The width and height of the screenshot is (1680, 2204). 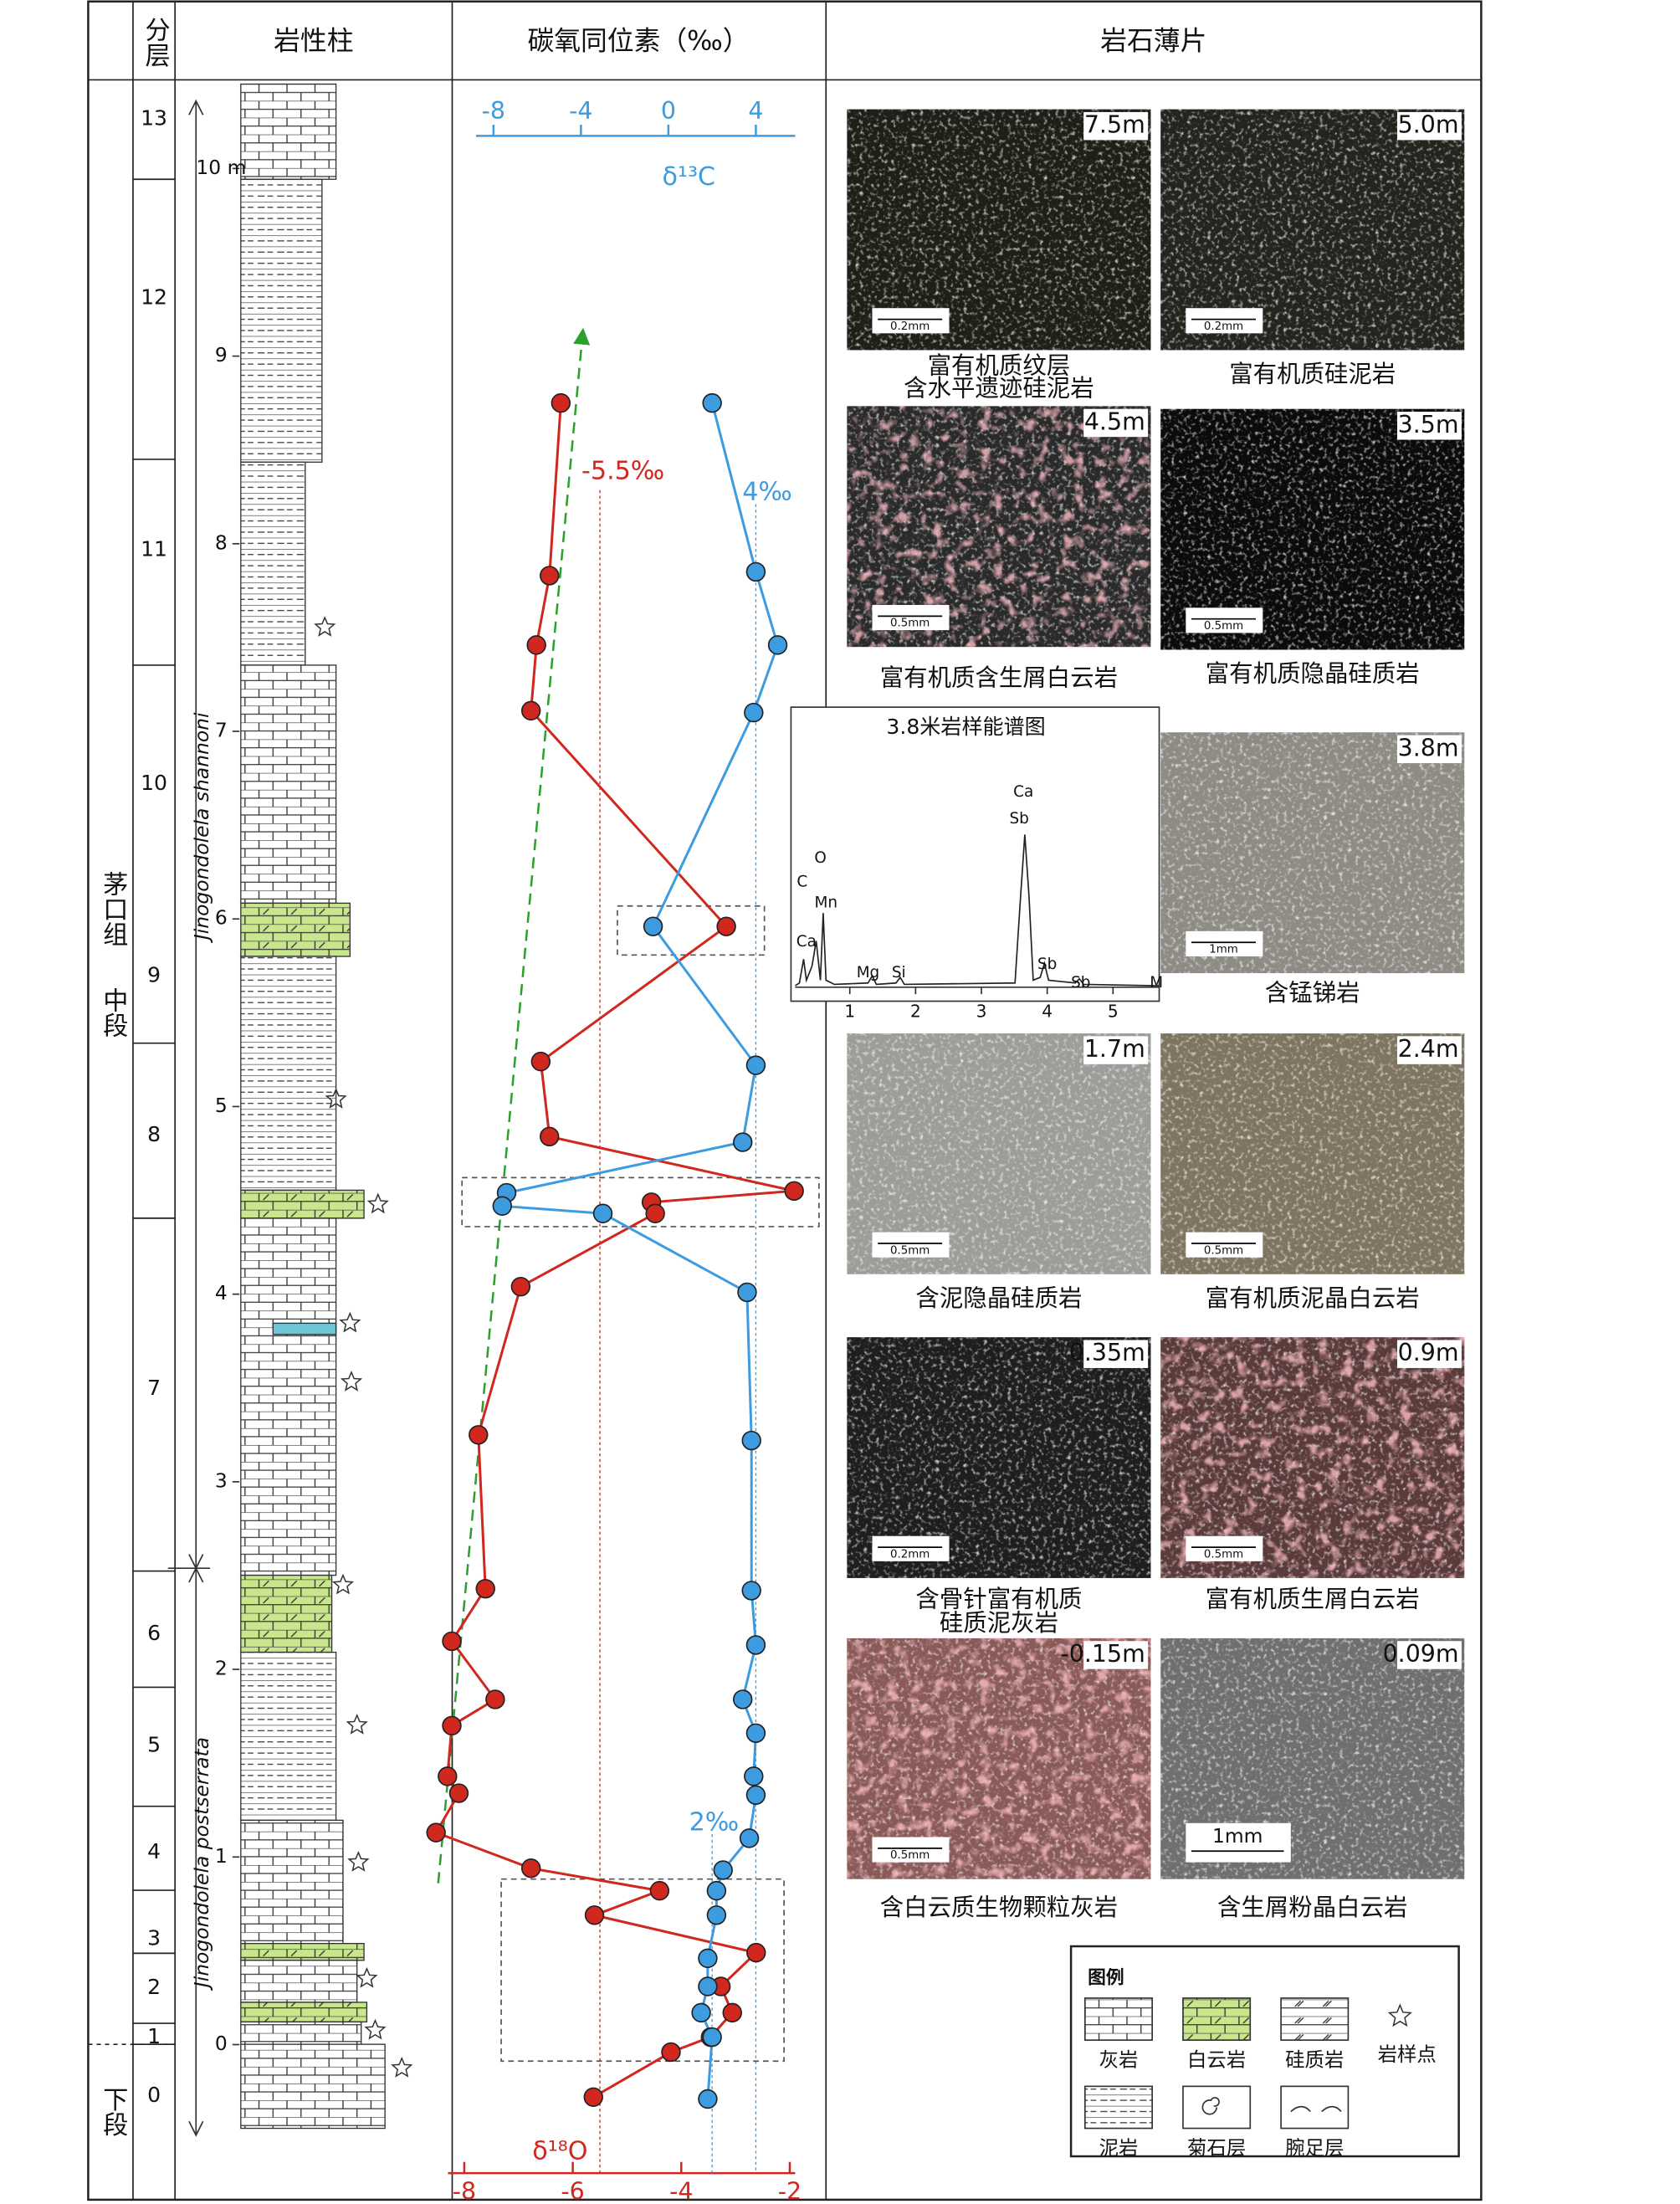 What do you see at coordinates (975, 854) in the screenshot?
I see `eds-frame` at bounding box center [975, 854].